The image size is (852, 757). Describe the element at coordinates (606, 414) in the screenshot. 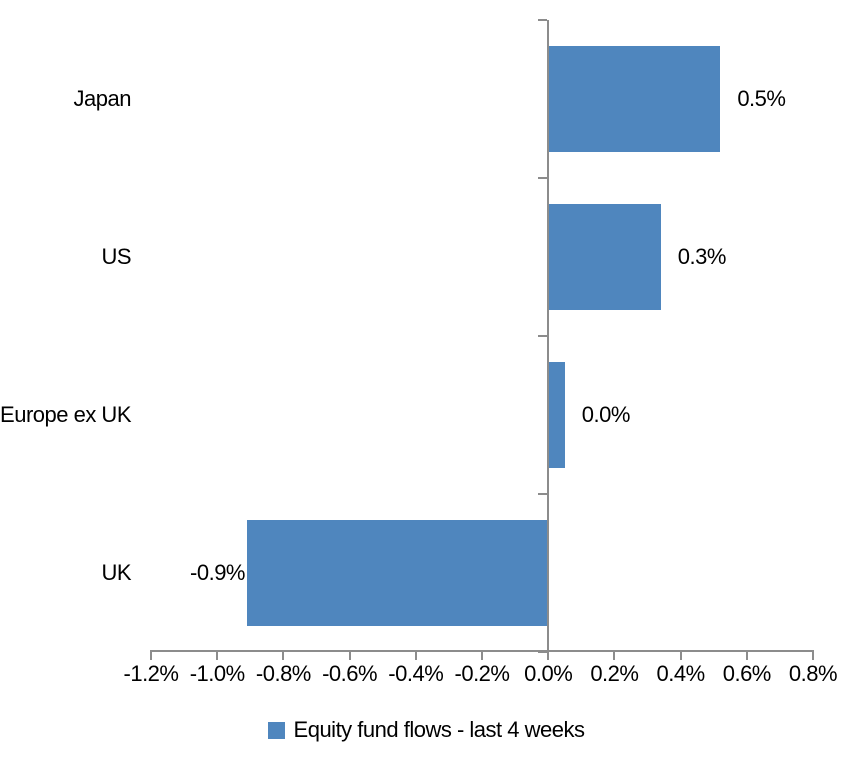

I see `bar-label: 0.0%` at that location.